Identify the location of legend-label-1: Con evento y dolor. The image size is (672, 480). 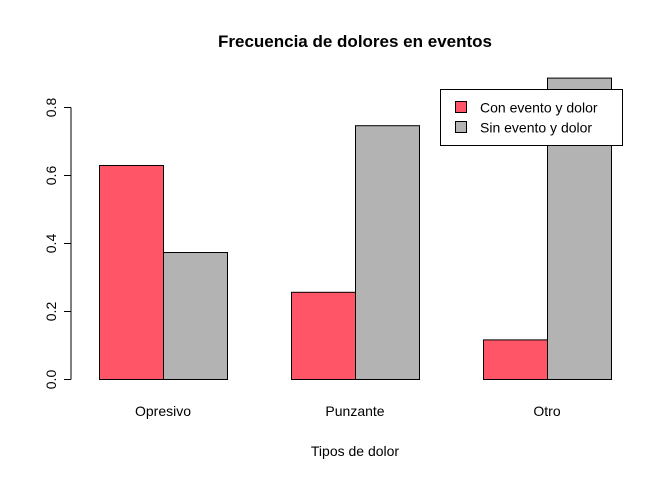
(539, 108).